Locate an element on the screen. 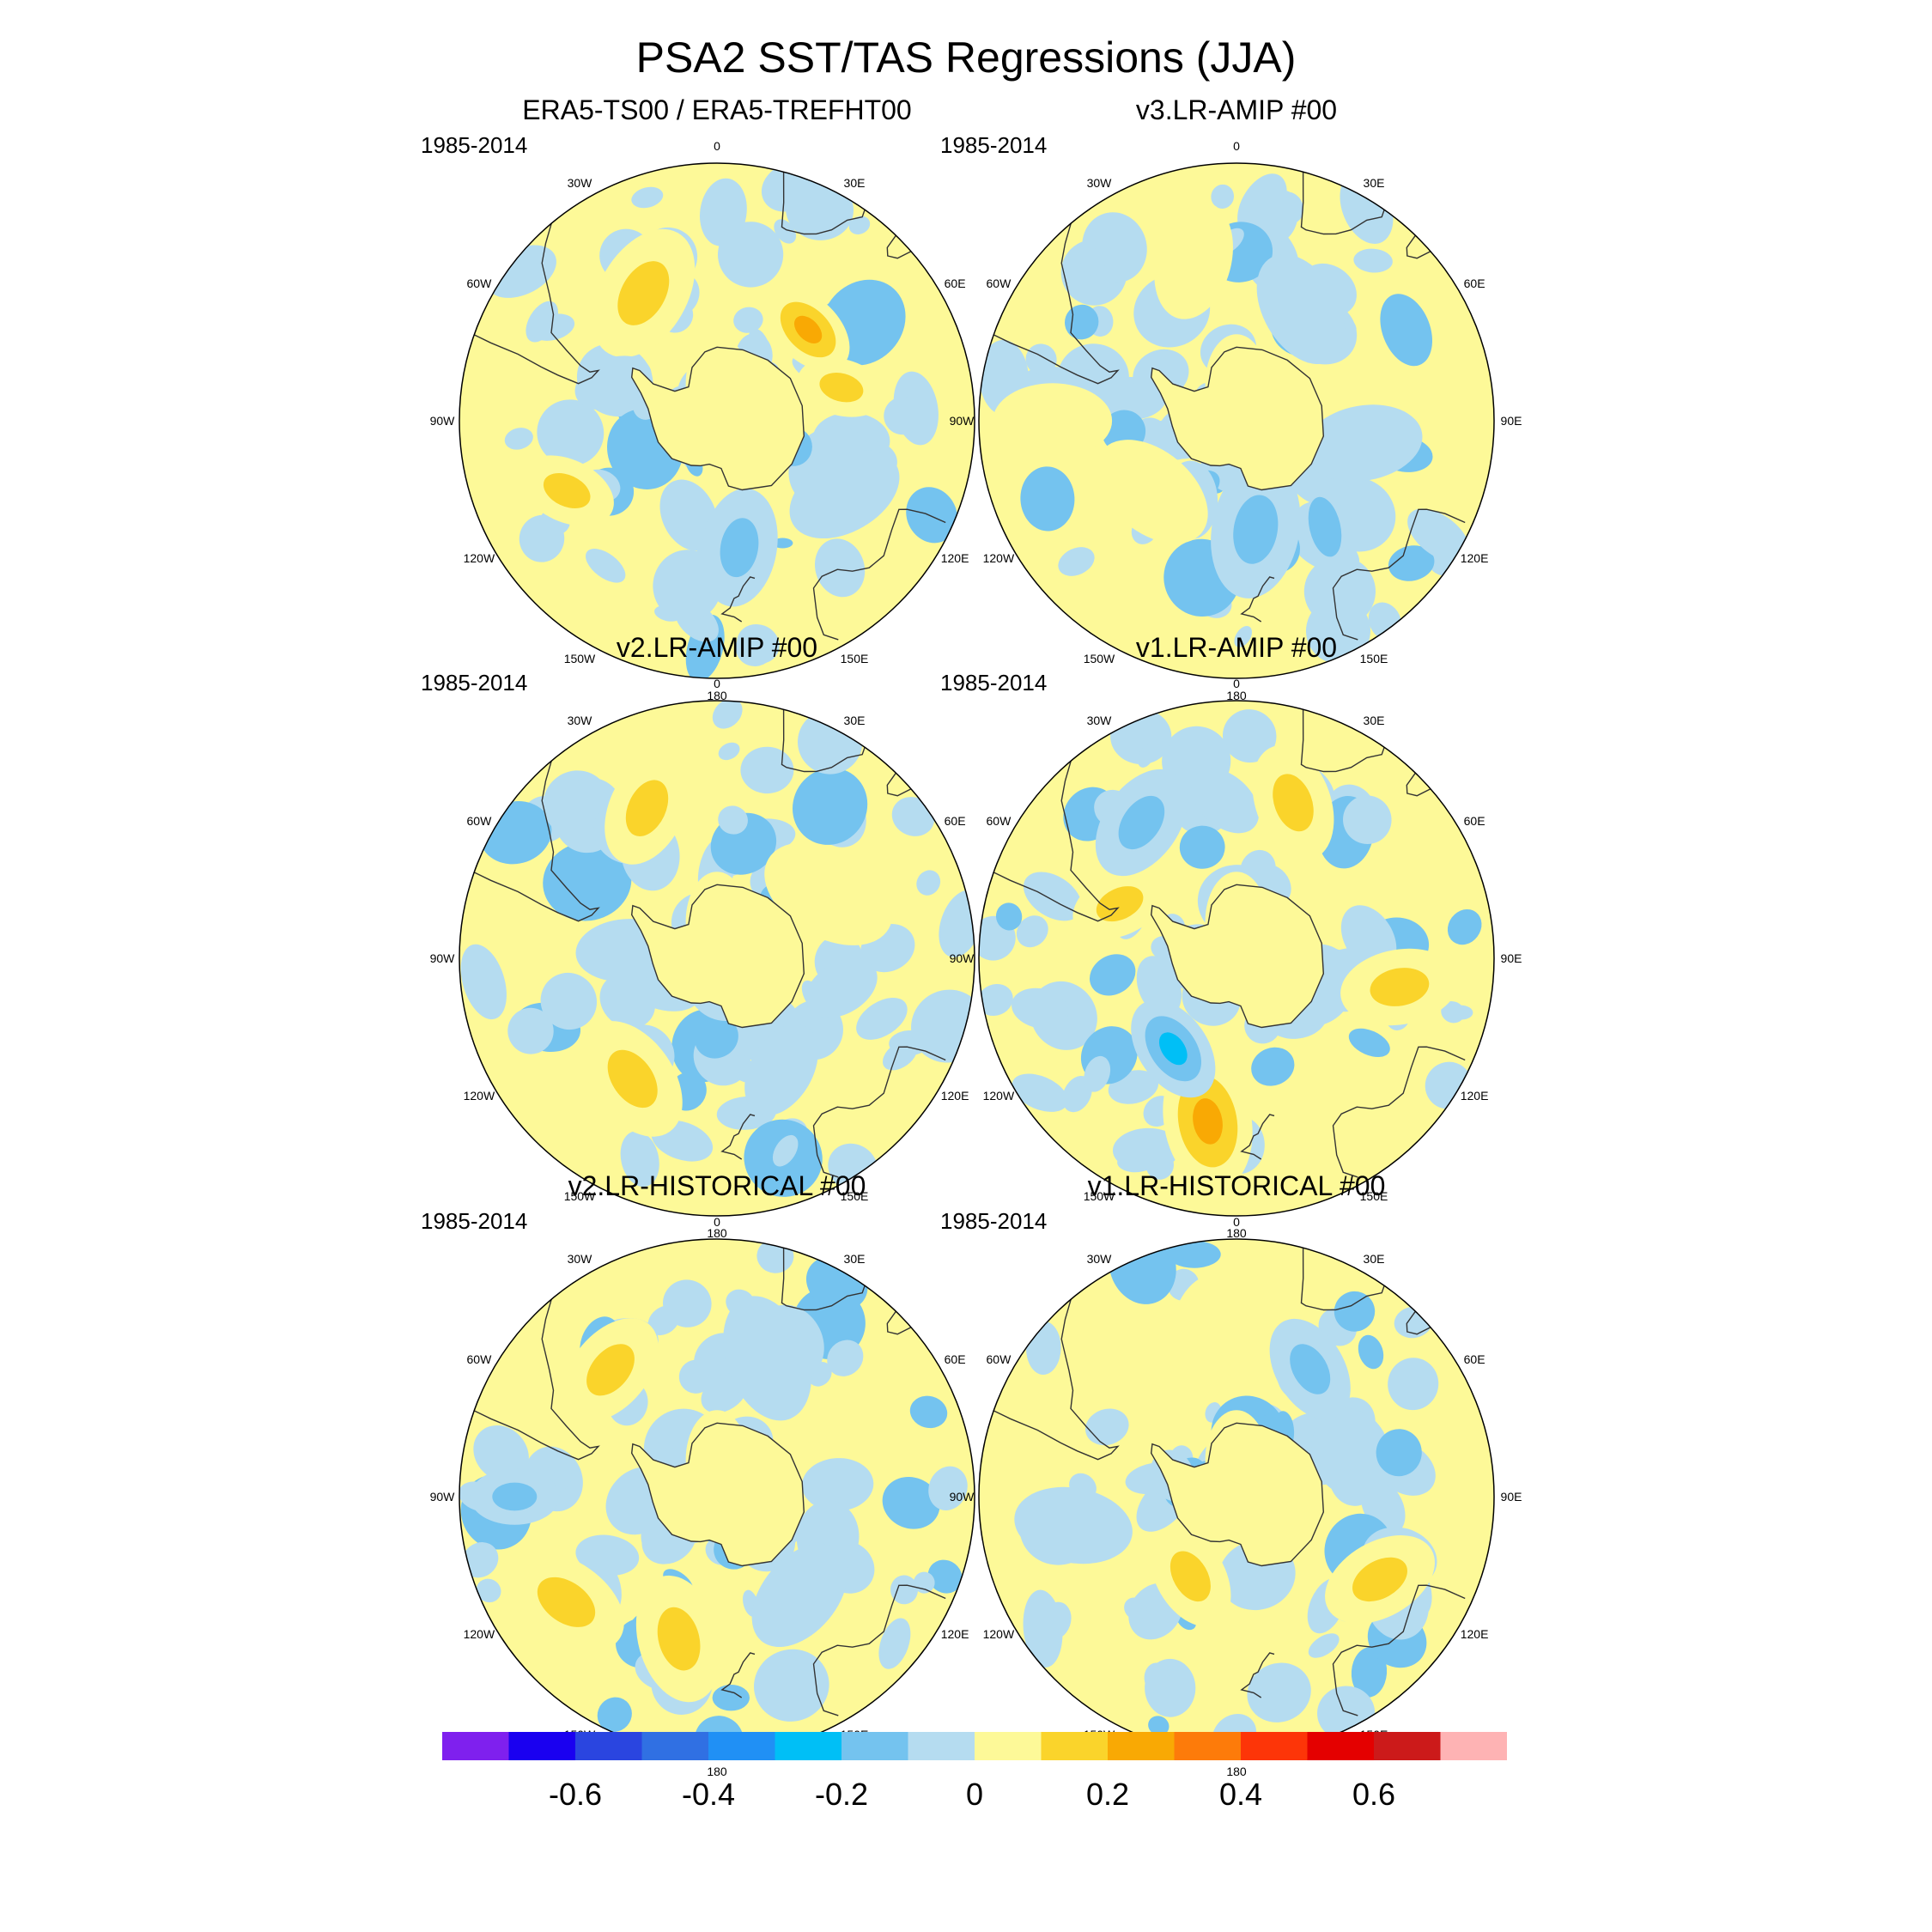 The width and height of the screenshot is (1932, 1932). colorbar-tick-label: 0 is located at coordinates (974, 1794).